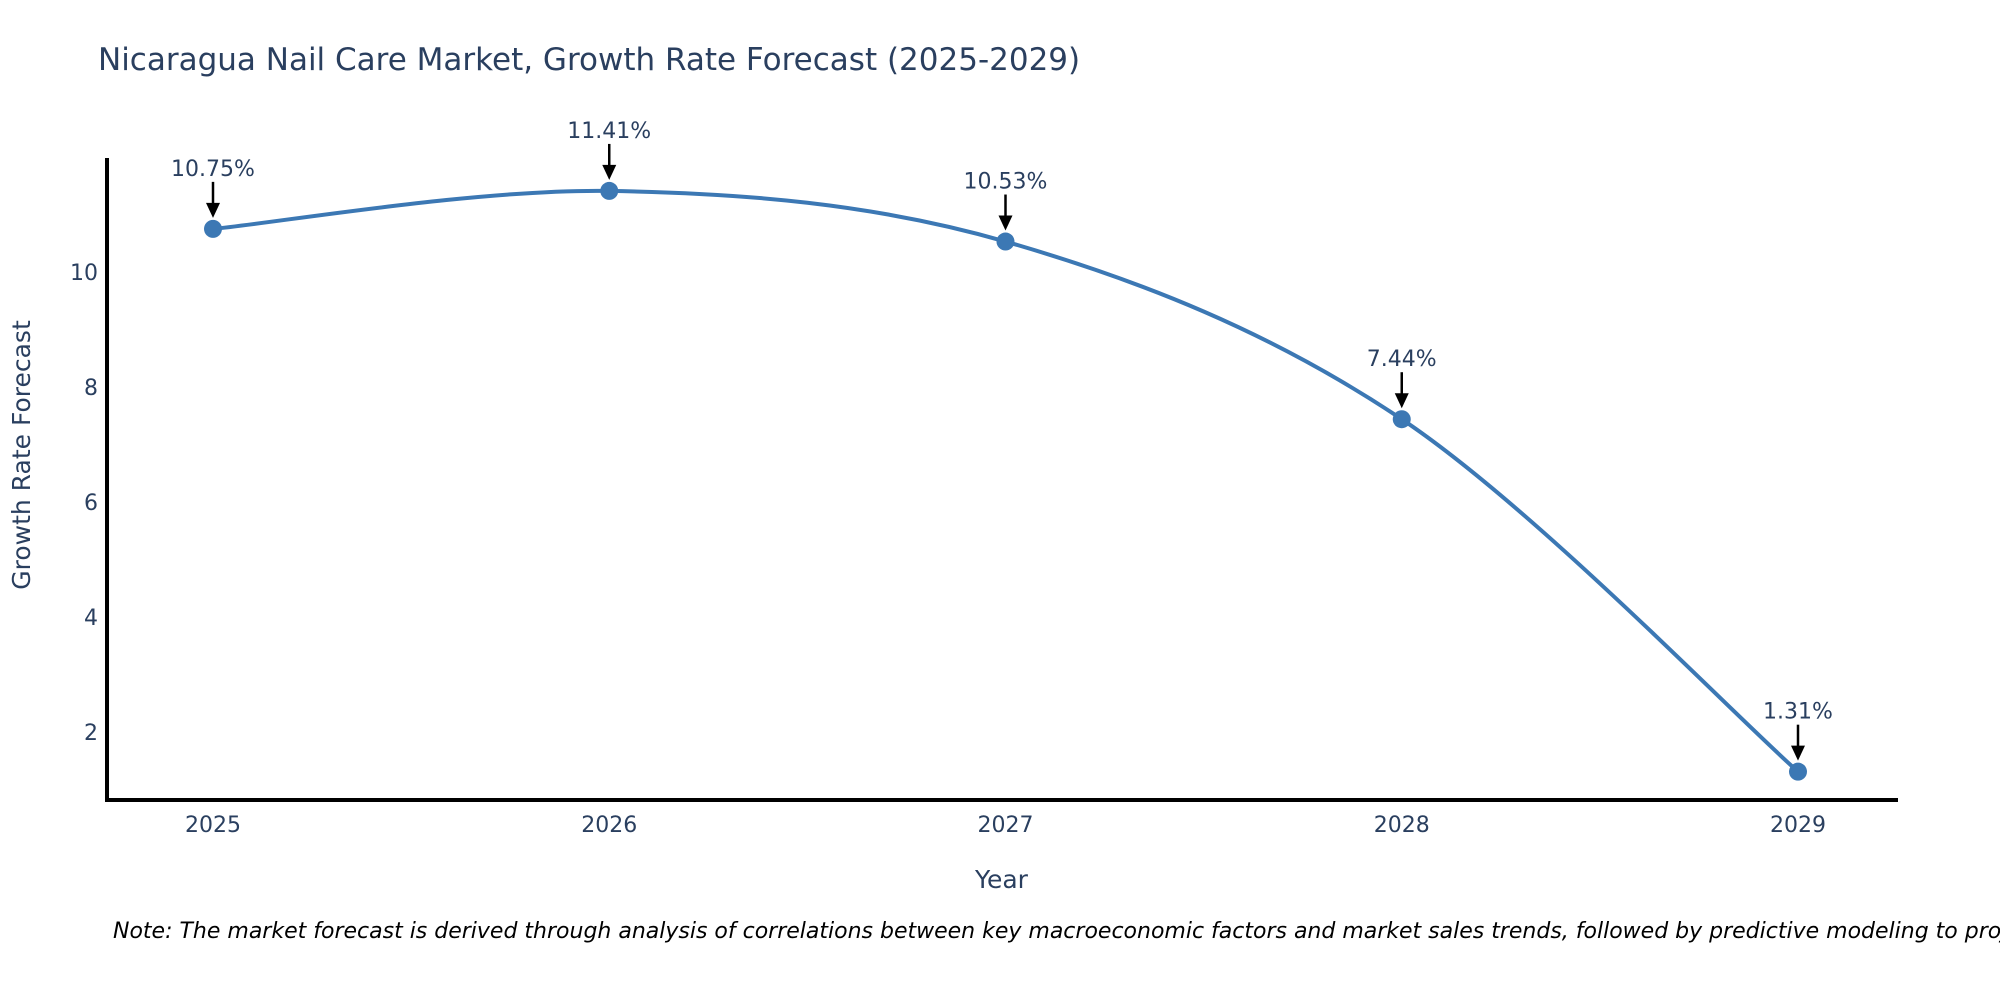 Image resolution: width=2000 pixels, height=1000 pixels. Describe the element at coordinates (1402, 825) in the screenshot. I see `x-tick-label-2028: 2028` at that location.